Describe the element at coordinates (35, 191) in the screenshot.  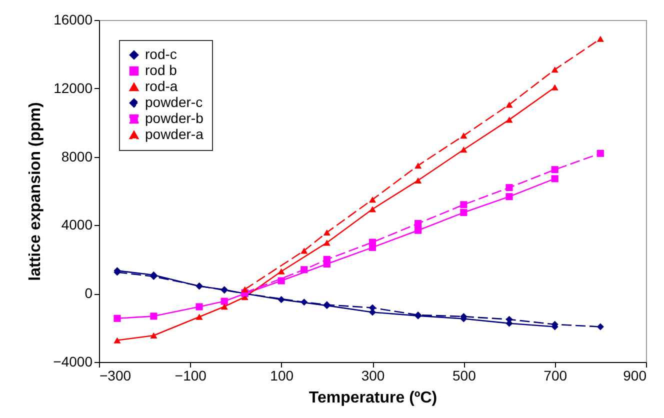
I see `y-axis-title: lattice expansion (ppm)` at that location.